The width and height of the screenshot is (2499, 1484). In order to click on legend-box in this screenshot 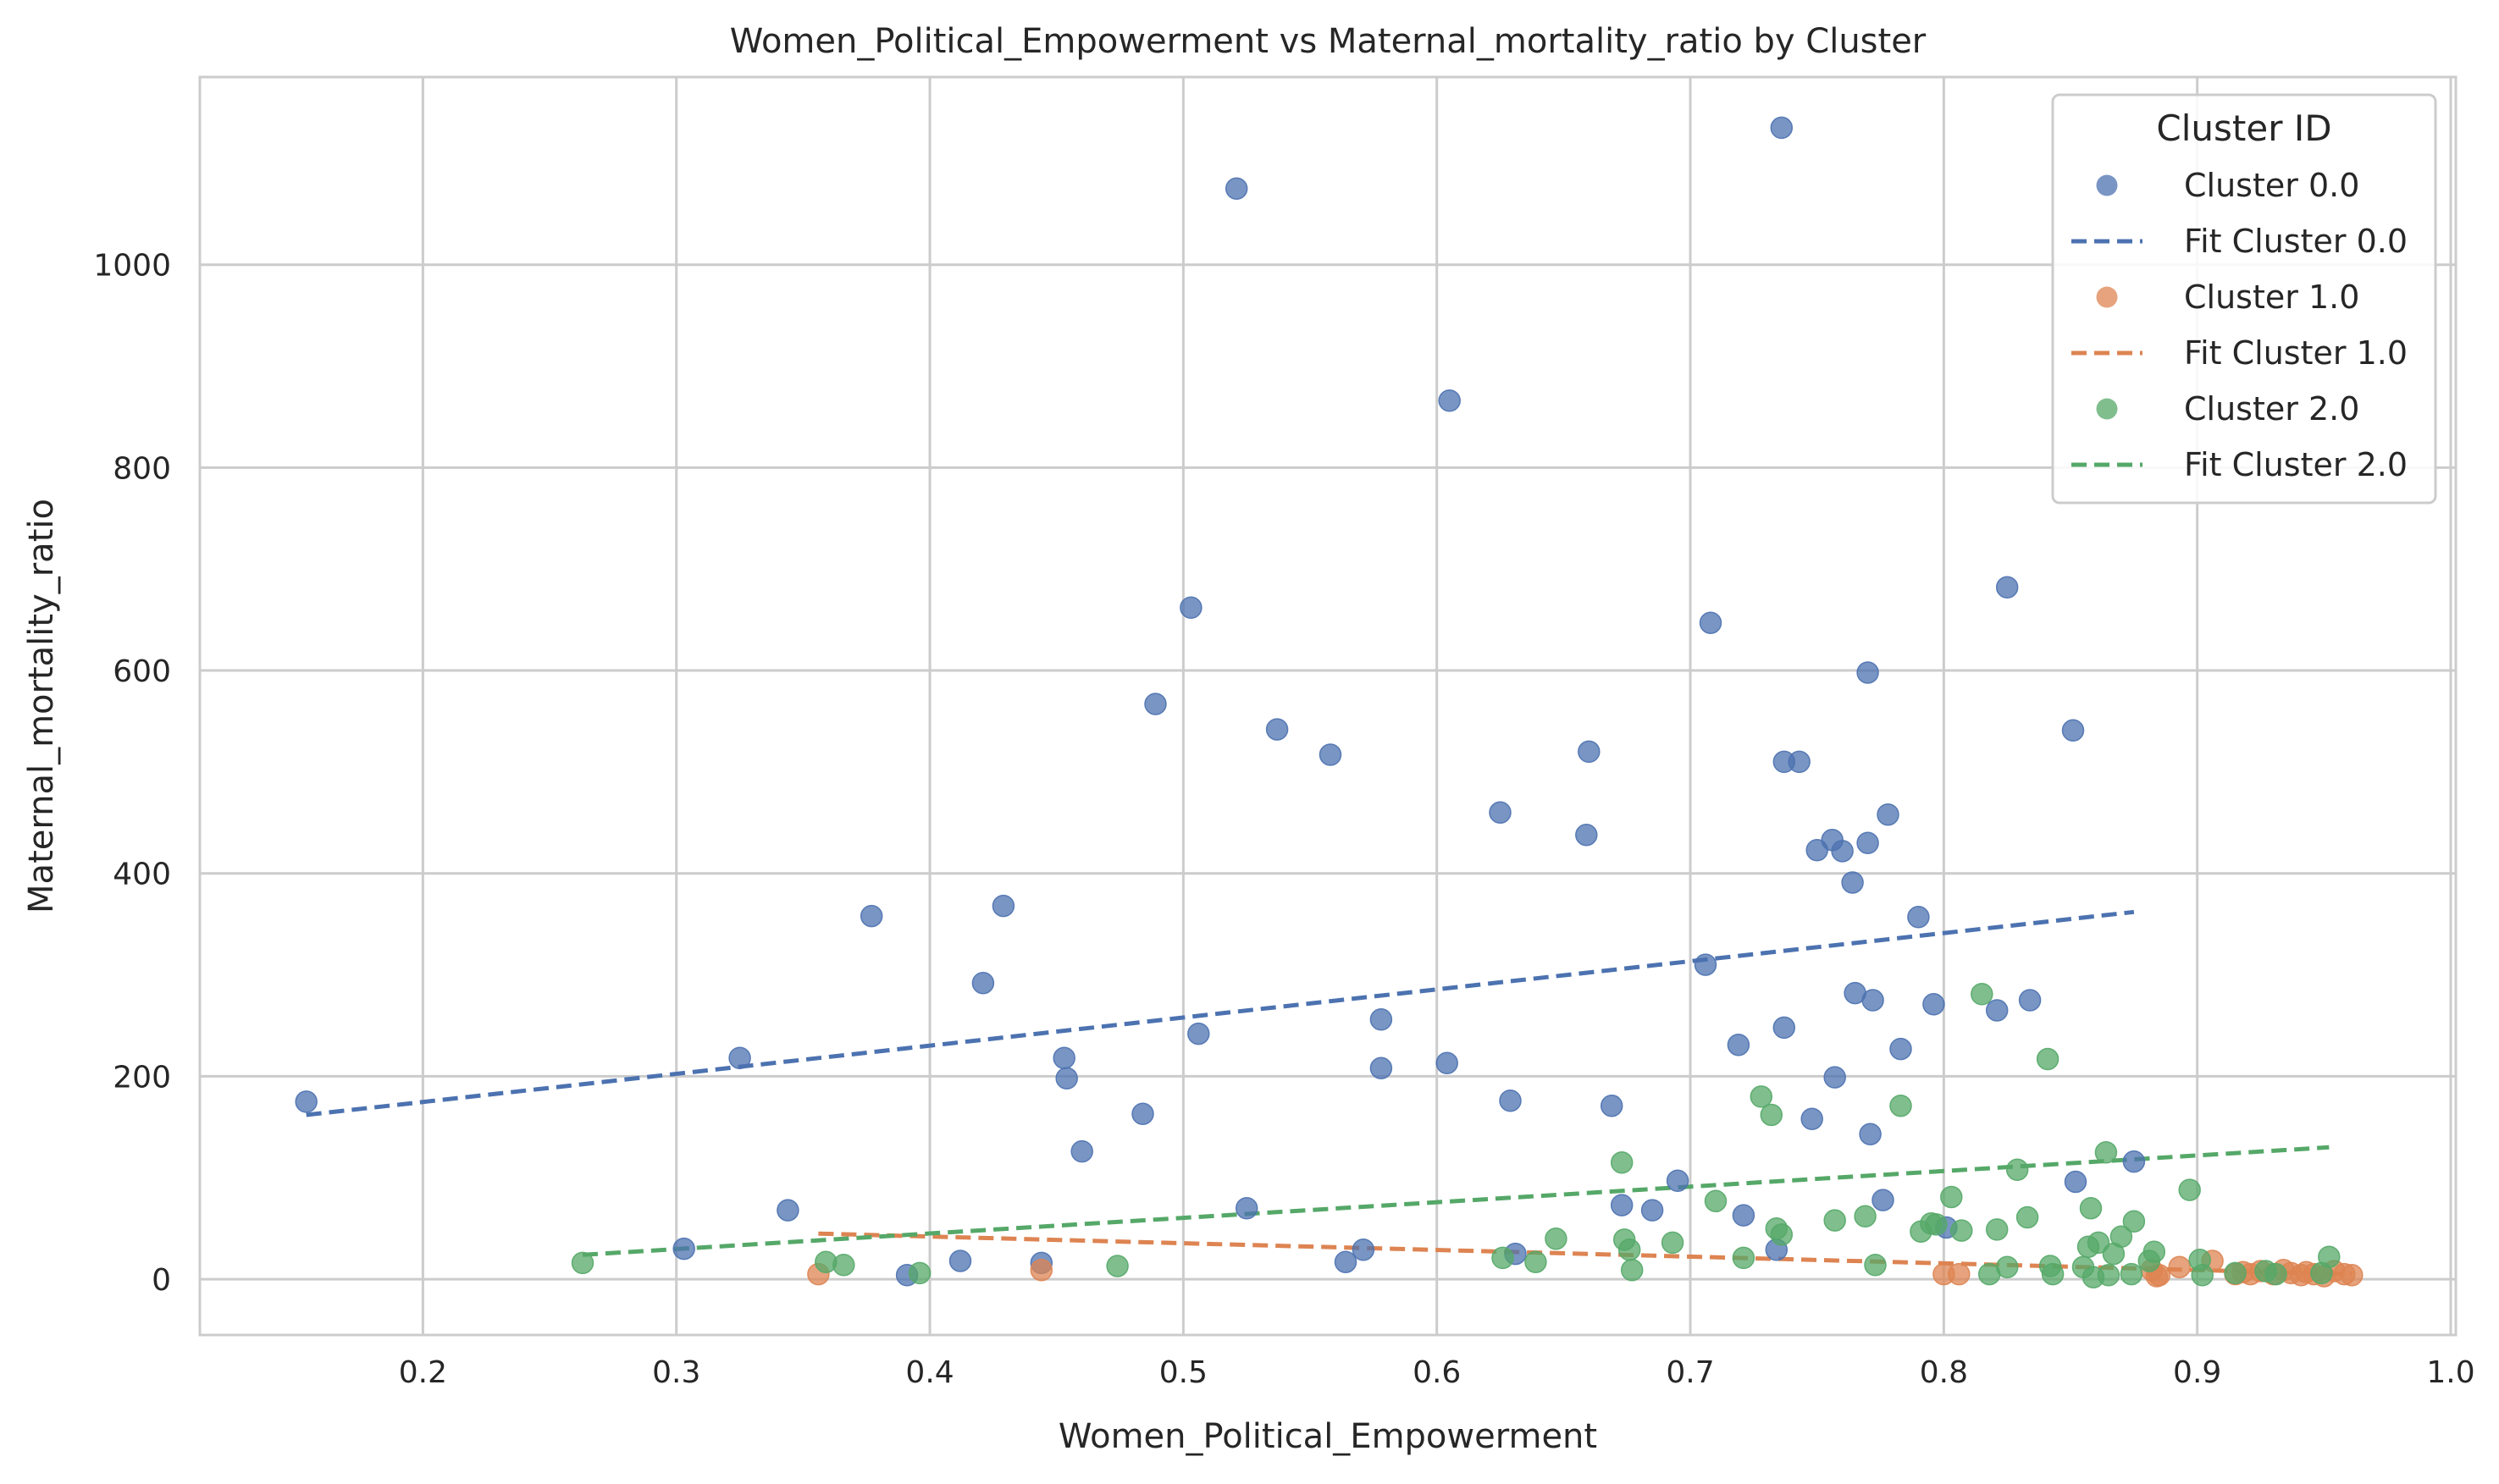, I will do `click(2244, 299)`.